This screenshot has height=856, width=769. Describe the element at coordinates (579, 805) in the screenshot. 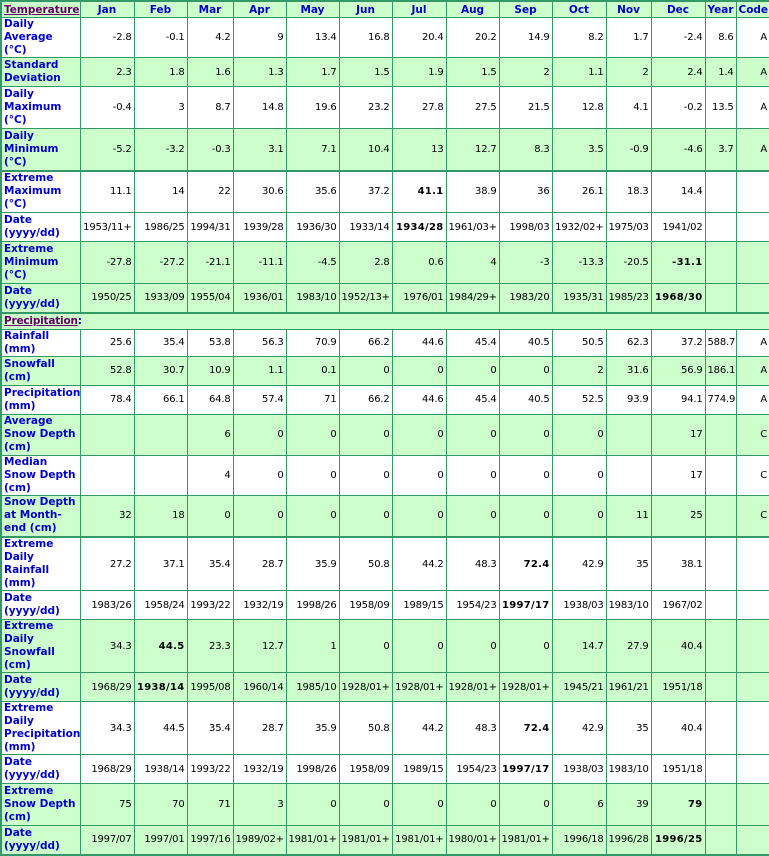

I see `value-cell: 6` at that location.